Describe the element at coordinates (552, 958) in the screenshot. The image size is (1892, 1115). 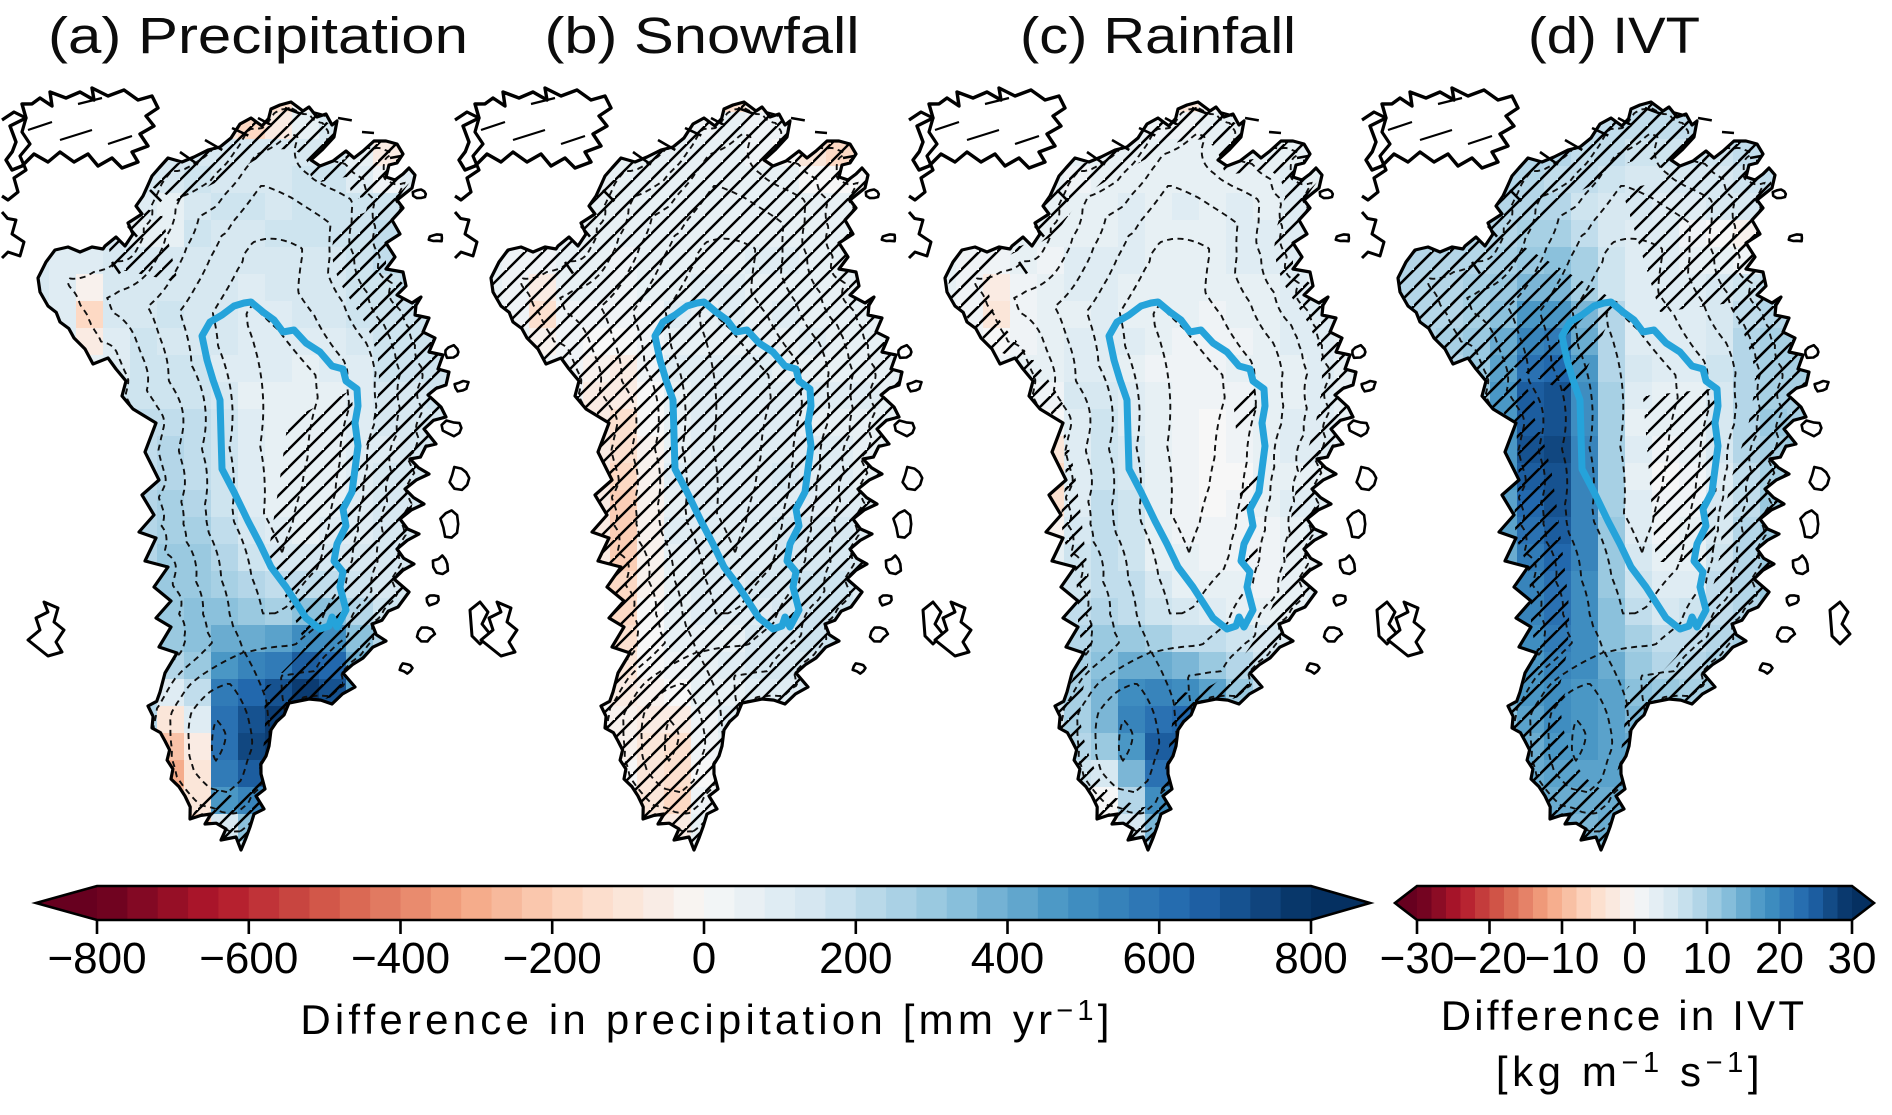
I see `svg-text: −200` at that location.